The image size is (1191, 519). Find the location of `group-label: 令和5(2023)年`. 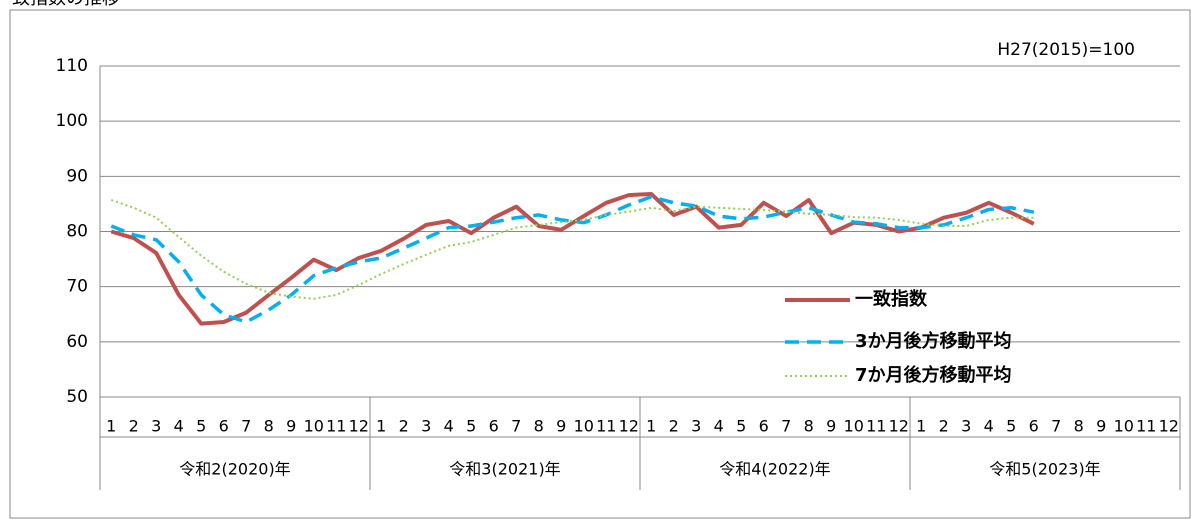

group-label: 令和5(2023)年 is located at coordinates (1044, 469).